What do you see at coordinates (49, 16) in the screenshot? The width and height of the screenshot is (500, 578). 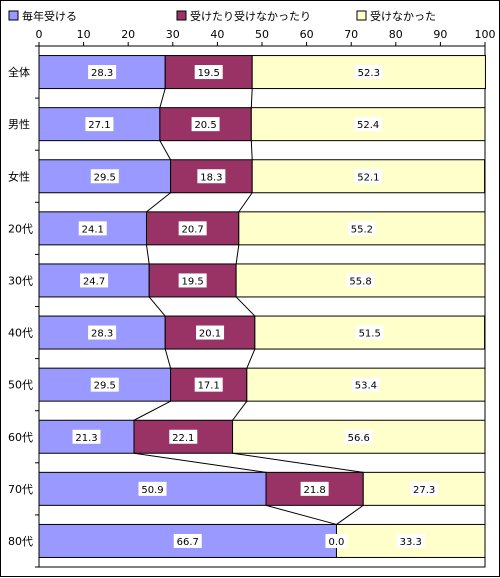 I see `legend-label-0: 毎年受ける` at bounding box center [49, 16].